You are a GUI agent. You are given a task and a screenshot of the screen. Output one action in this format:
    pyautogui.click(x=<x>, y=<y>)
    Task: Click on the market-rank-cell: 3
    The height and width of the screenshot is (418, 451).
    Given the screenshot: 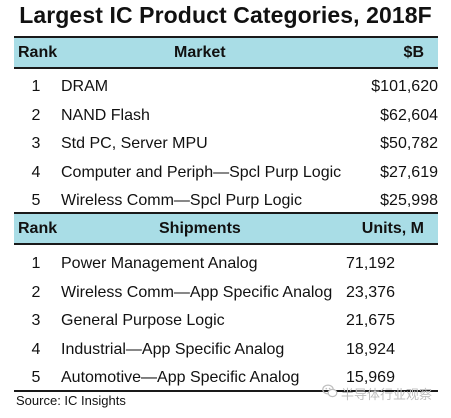 What is the action you would take?
    pyautogui.click(x=36, y=143)
    